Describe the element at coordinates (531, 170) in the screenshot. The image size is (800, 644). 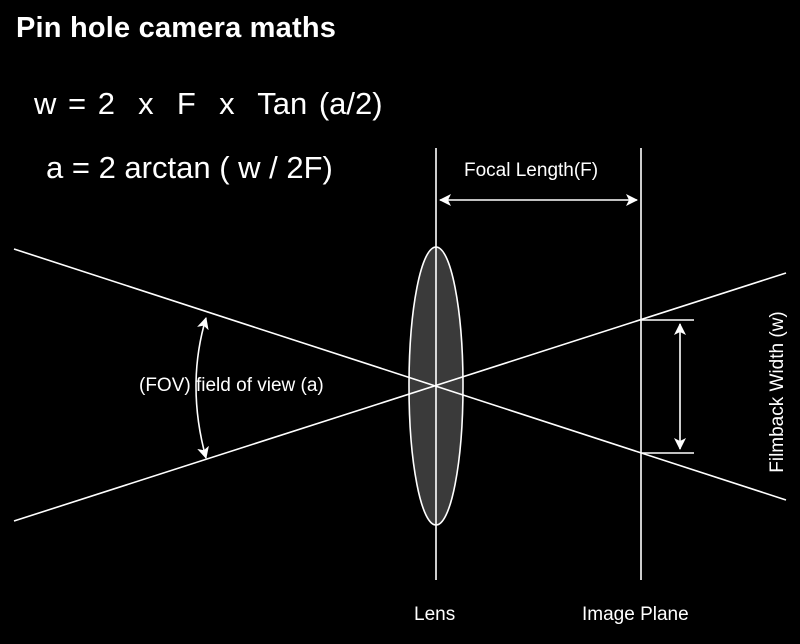
I see `focal-length-label: Focal Length(F)` at that location.